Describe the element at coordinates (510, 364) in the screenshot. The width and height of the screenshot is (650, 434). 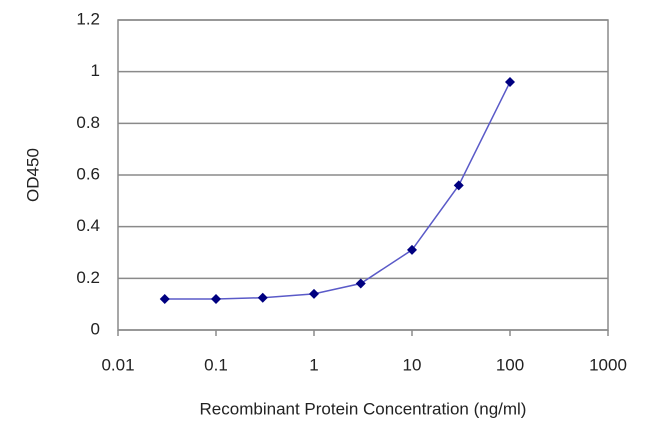
I see `x-tick-label: 100` at that location.